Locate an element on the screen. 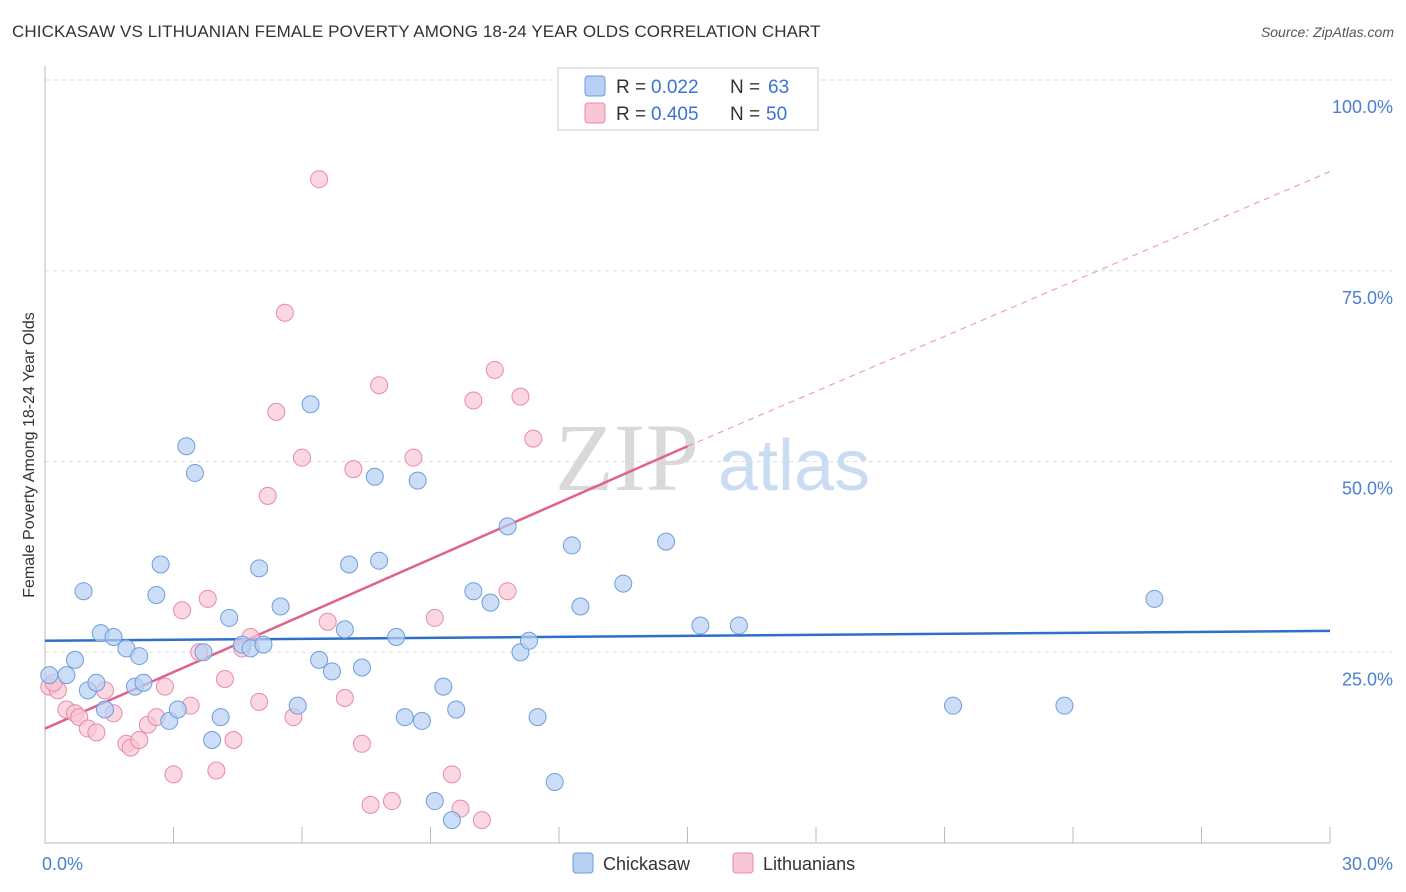  x-tick-label: 0.0% is located at coordinates (62, 864).